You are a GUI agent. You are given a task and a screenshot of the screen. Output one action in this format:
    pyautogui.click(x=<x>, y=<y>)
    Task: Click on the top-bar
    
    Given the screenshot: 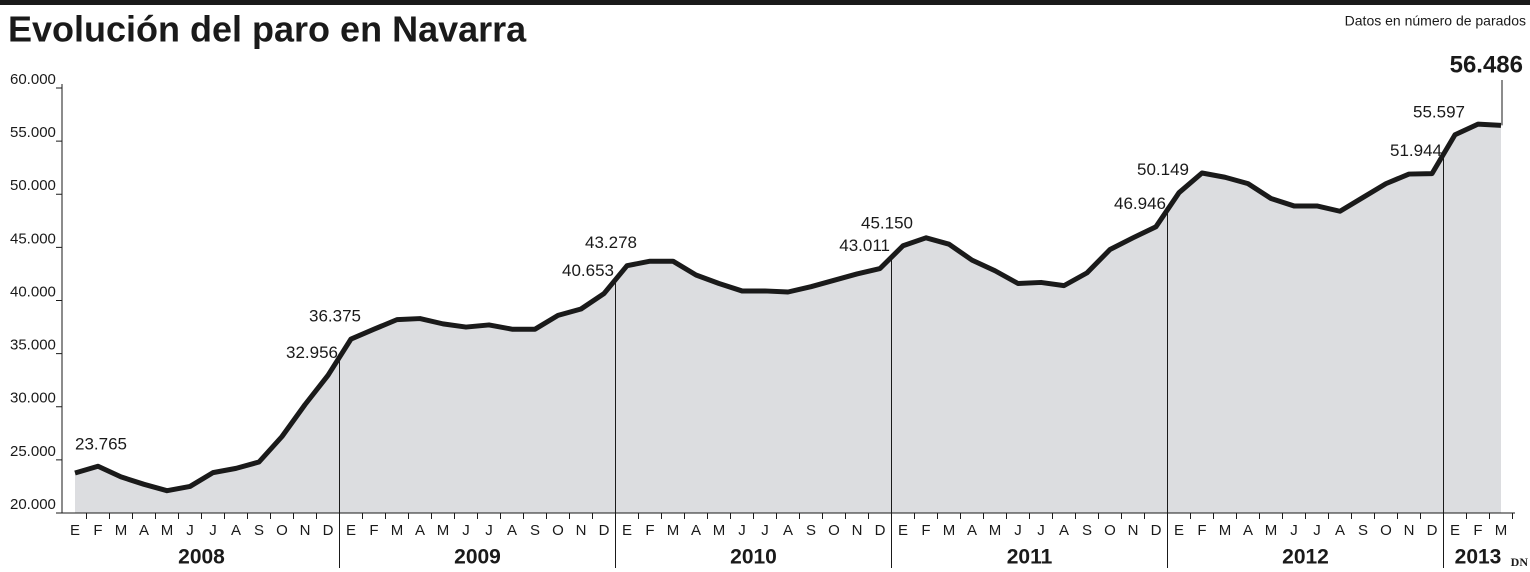 What is the action you would take?
    pyautogui.click(x=765, y=2)
    